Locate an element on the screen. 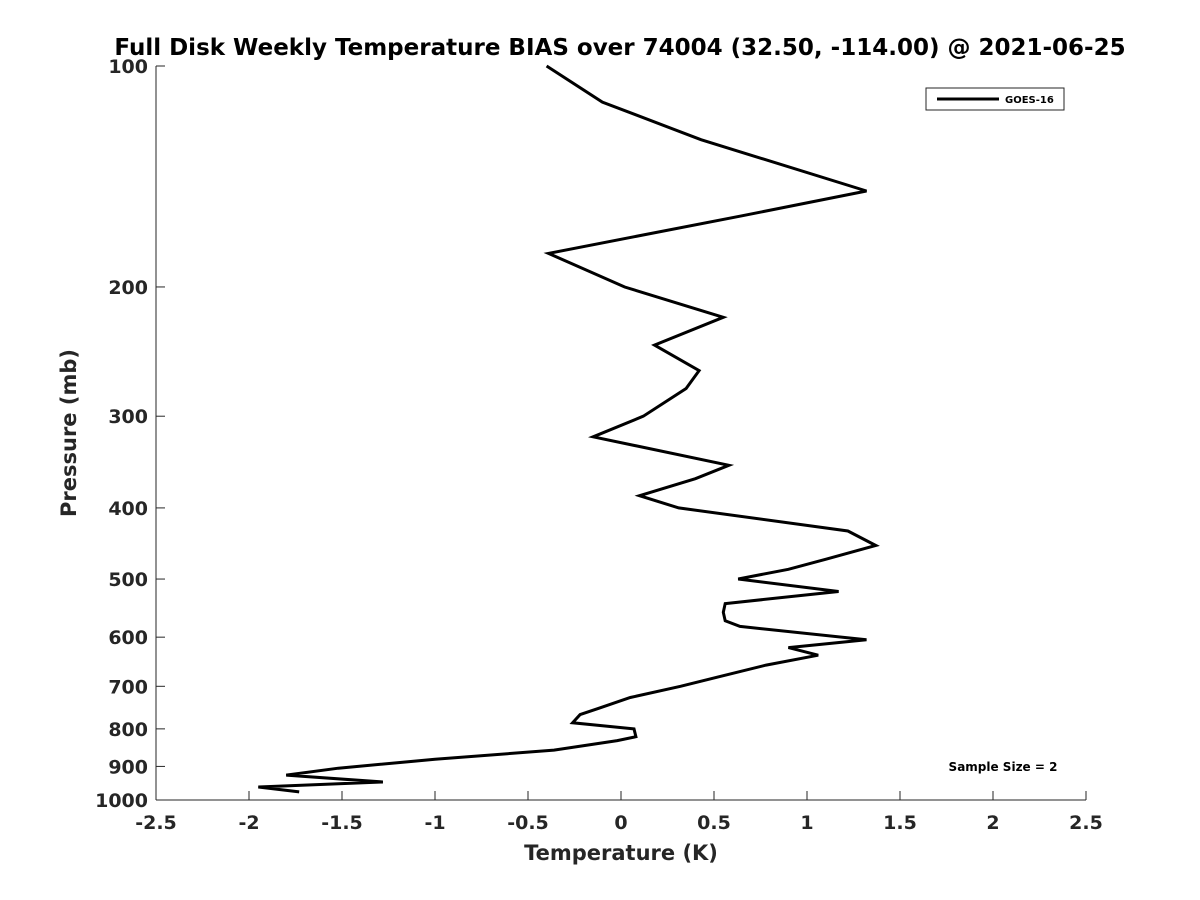 The image size is (1200, 900). x-tick-label: 1.5 is located at coordinates (900, 823).